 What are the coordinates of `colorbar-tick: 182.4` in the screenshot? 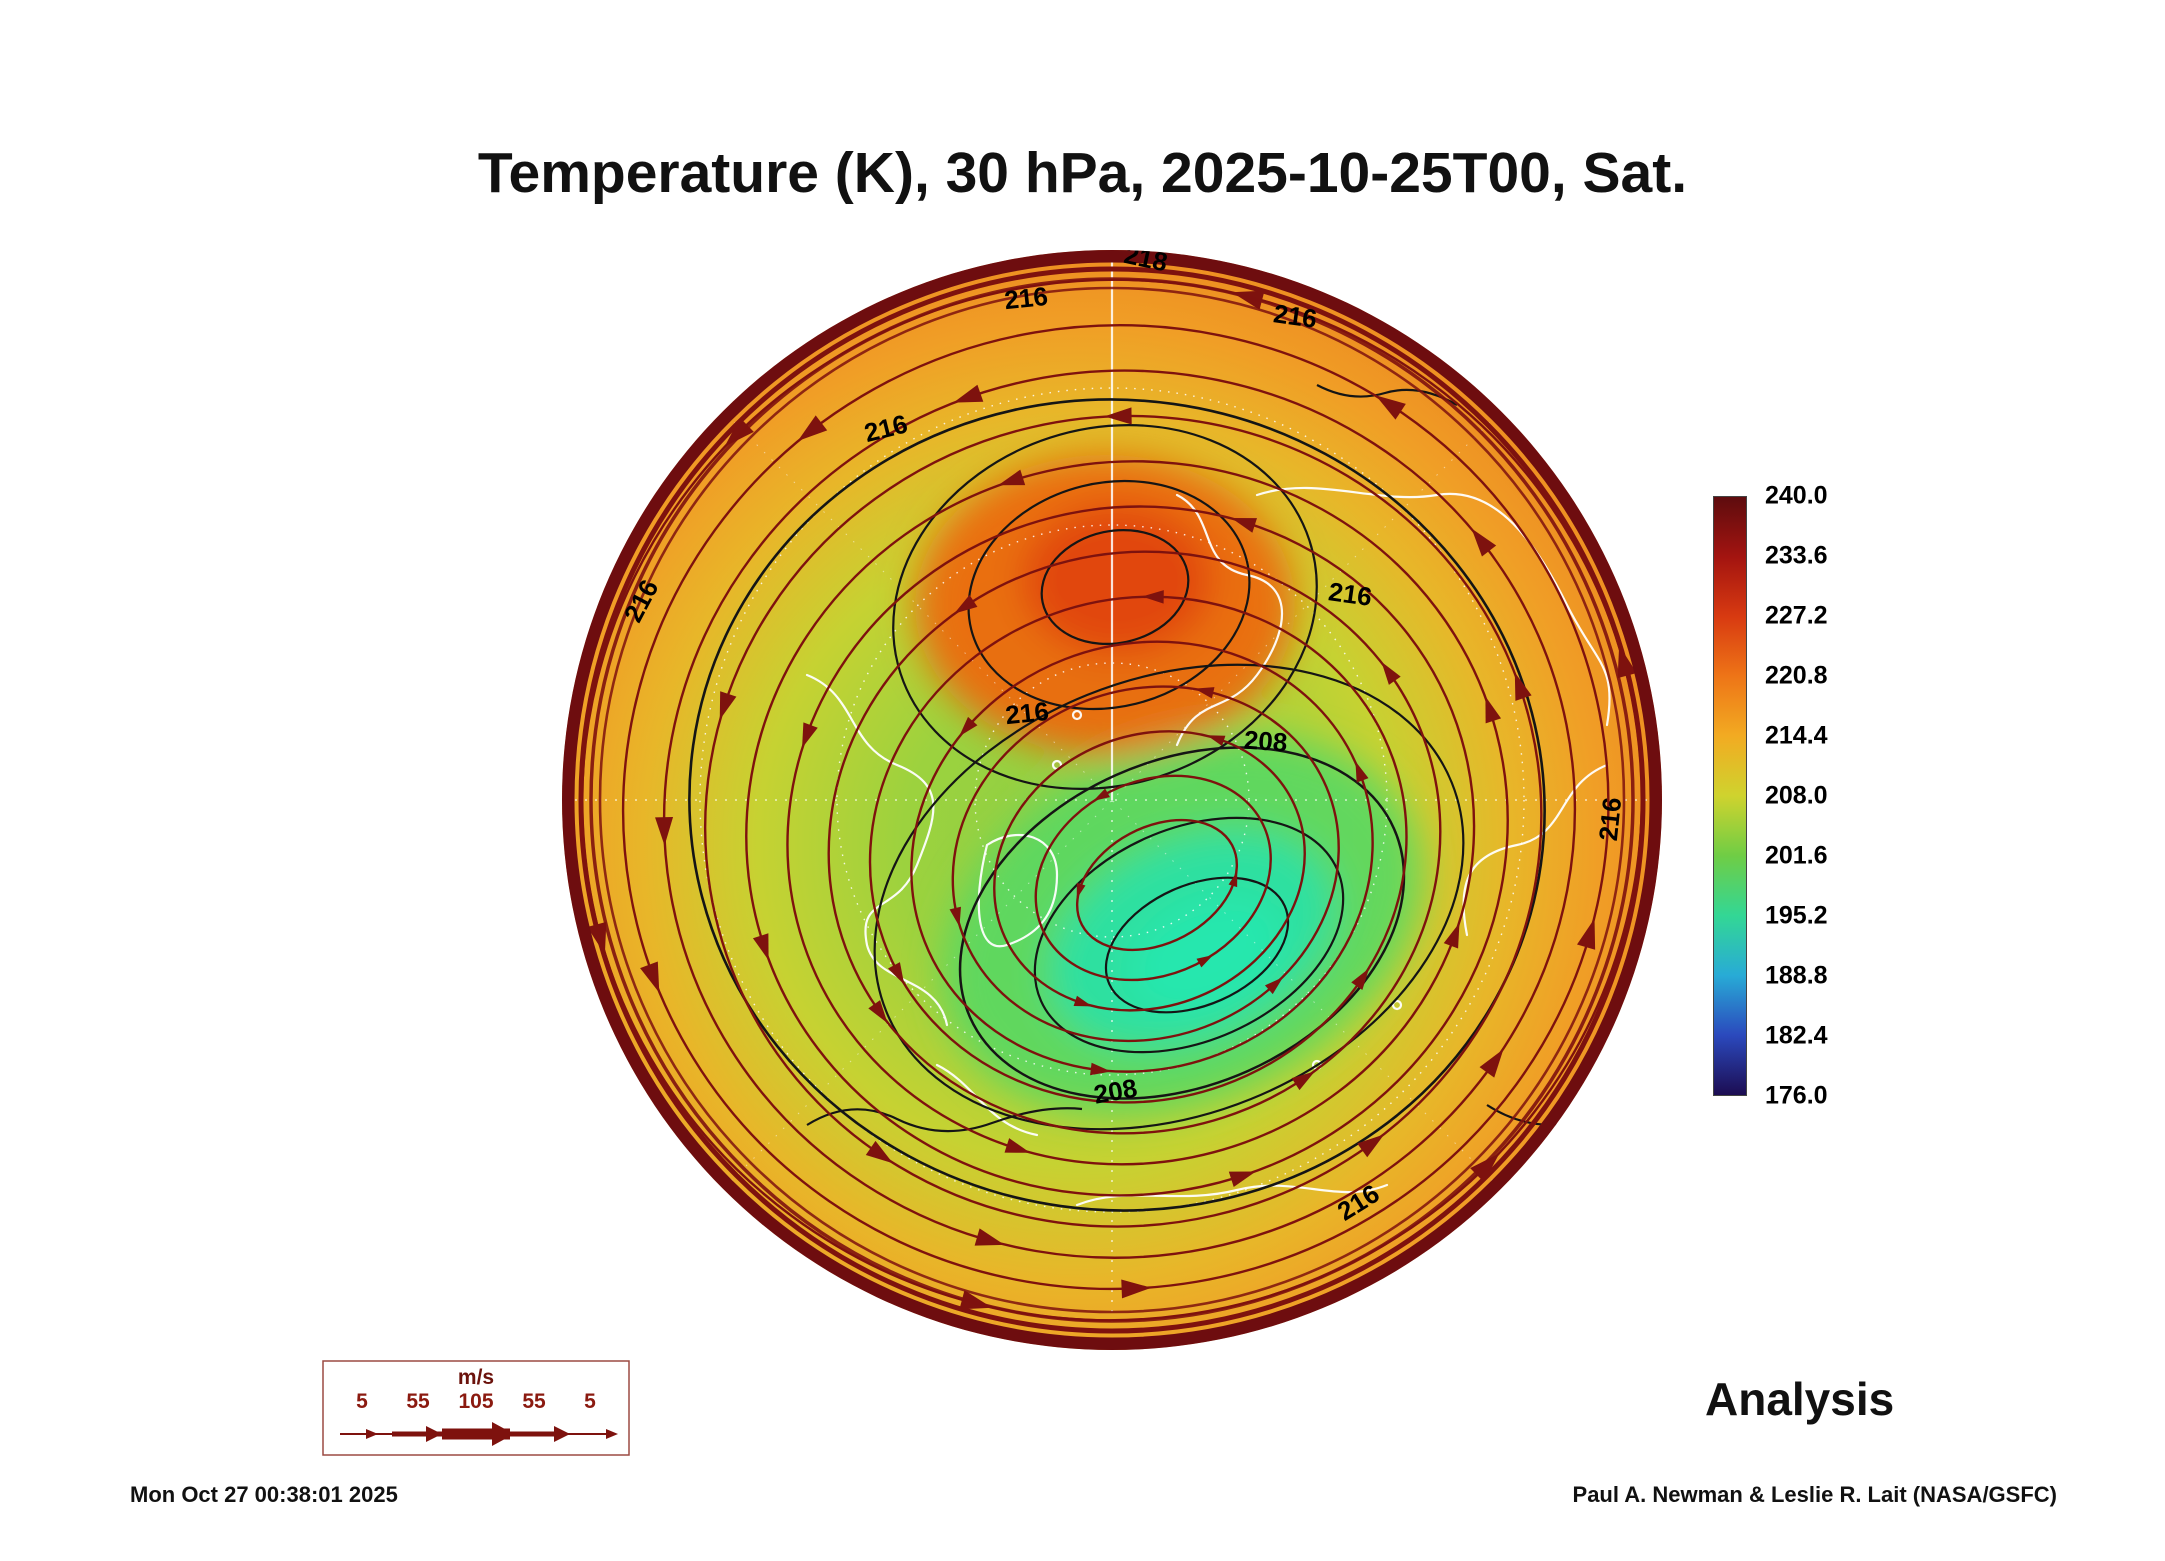 It's located at (1796, 1035).